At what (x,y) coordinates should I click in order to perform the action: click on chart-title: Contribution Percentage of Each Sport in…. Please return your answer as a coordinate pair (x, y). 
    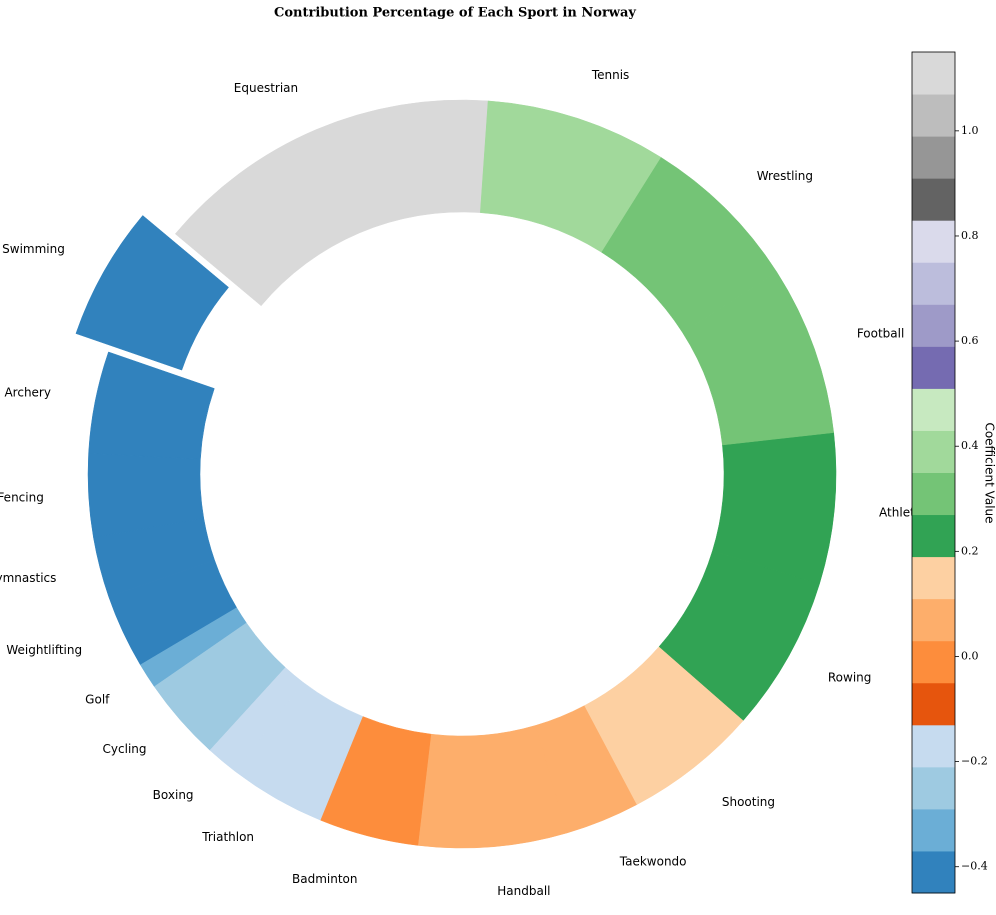
    Looking at the image, I should click on (455, 13).